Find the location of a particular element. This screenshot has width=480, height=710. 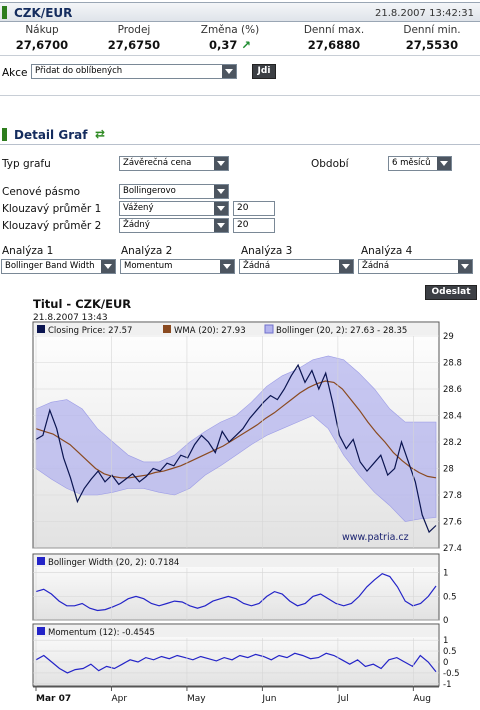

y-tick-label: 28.2 is located at coordinates (452, 443).